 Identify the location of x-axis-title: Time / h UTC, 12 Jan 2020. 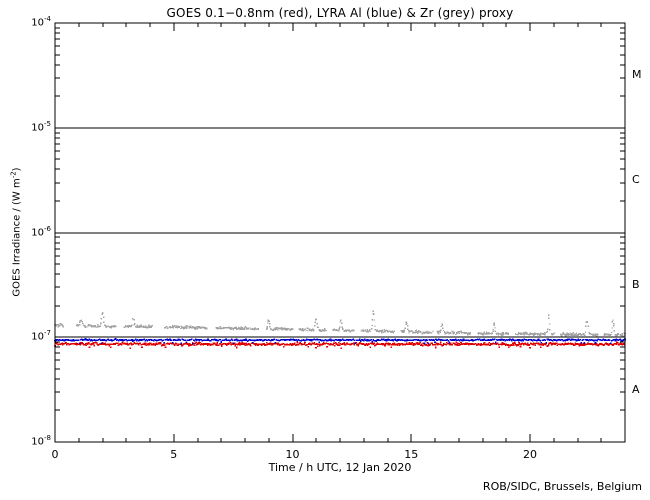
(340, 467).